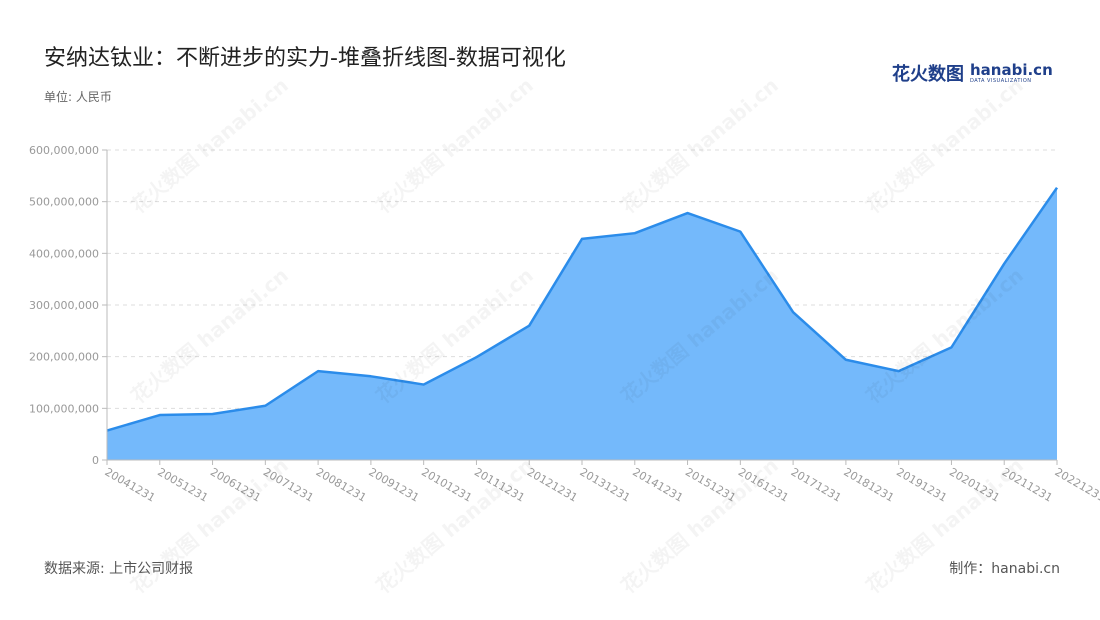 The width and height of the screenshot is (1100, 620). I want to click on y-tick-label: 200,000,000, so click(64, 357).